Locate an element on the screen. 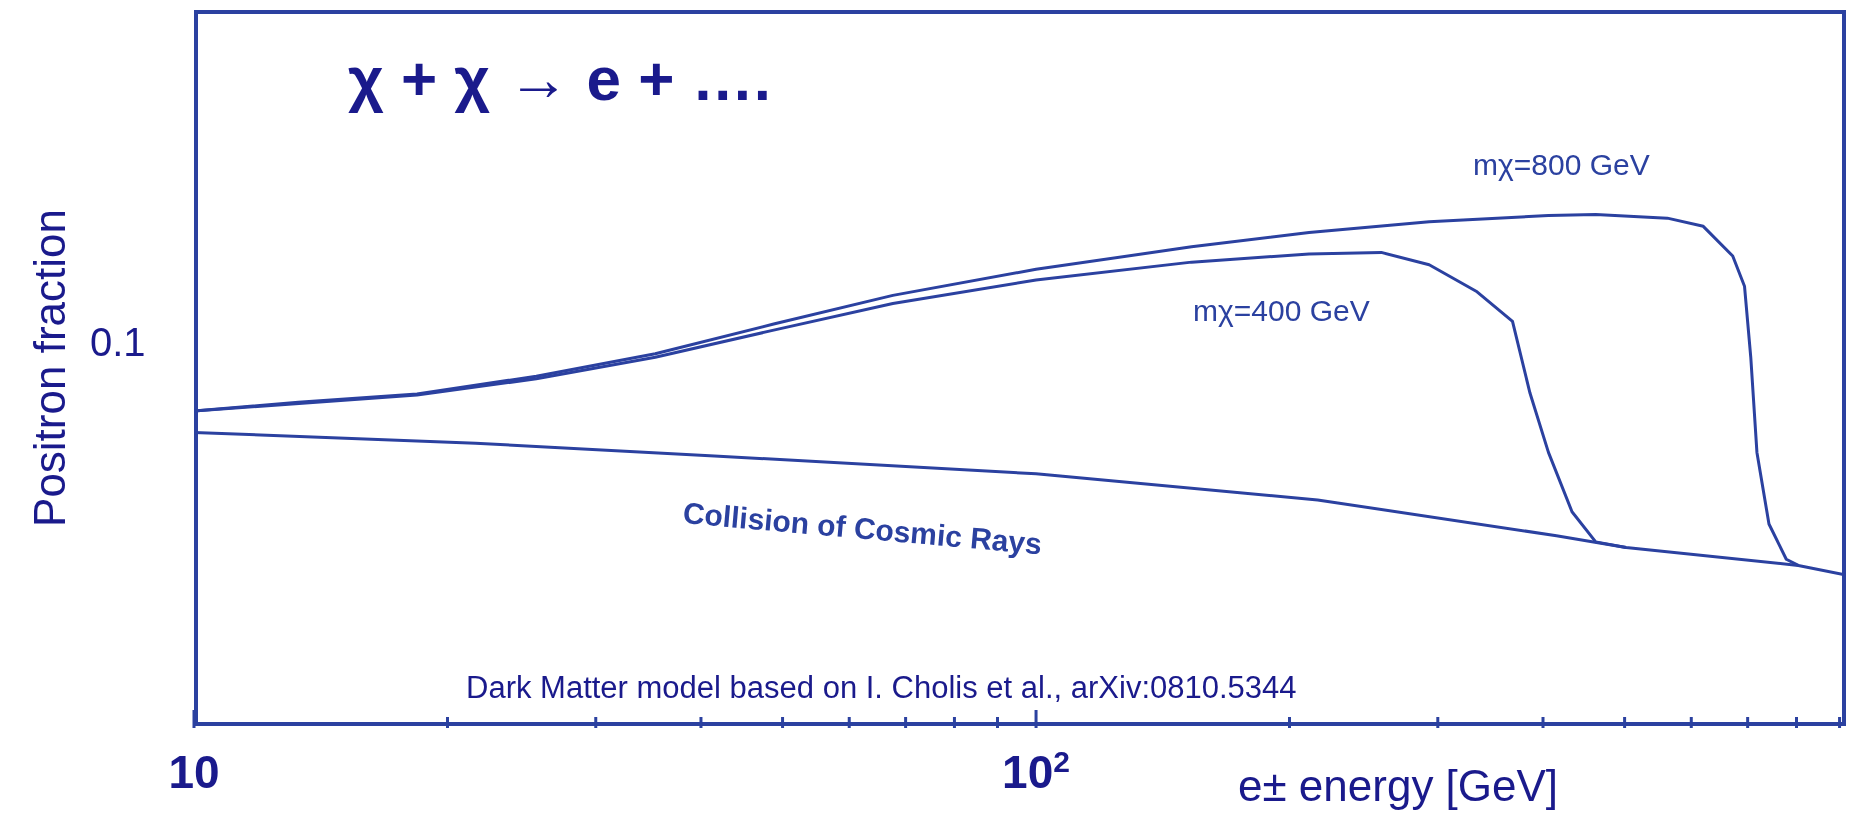 The height and width of the screenshot is (832, 1867). series-label: mχ=800 GeV is located at coordinates (1561, 165).